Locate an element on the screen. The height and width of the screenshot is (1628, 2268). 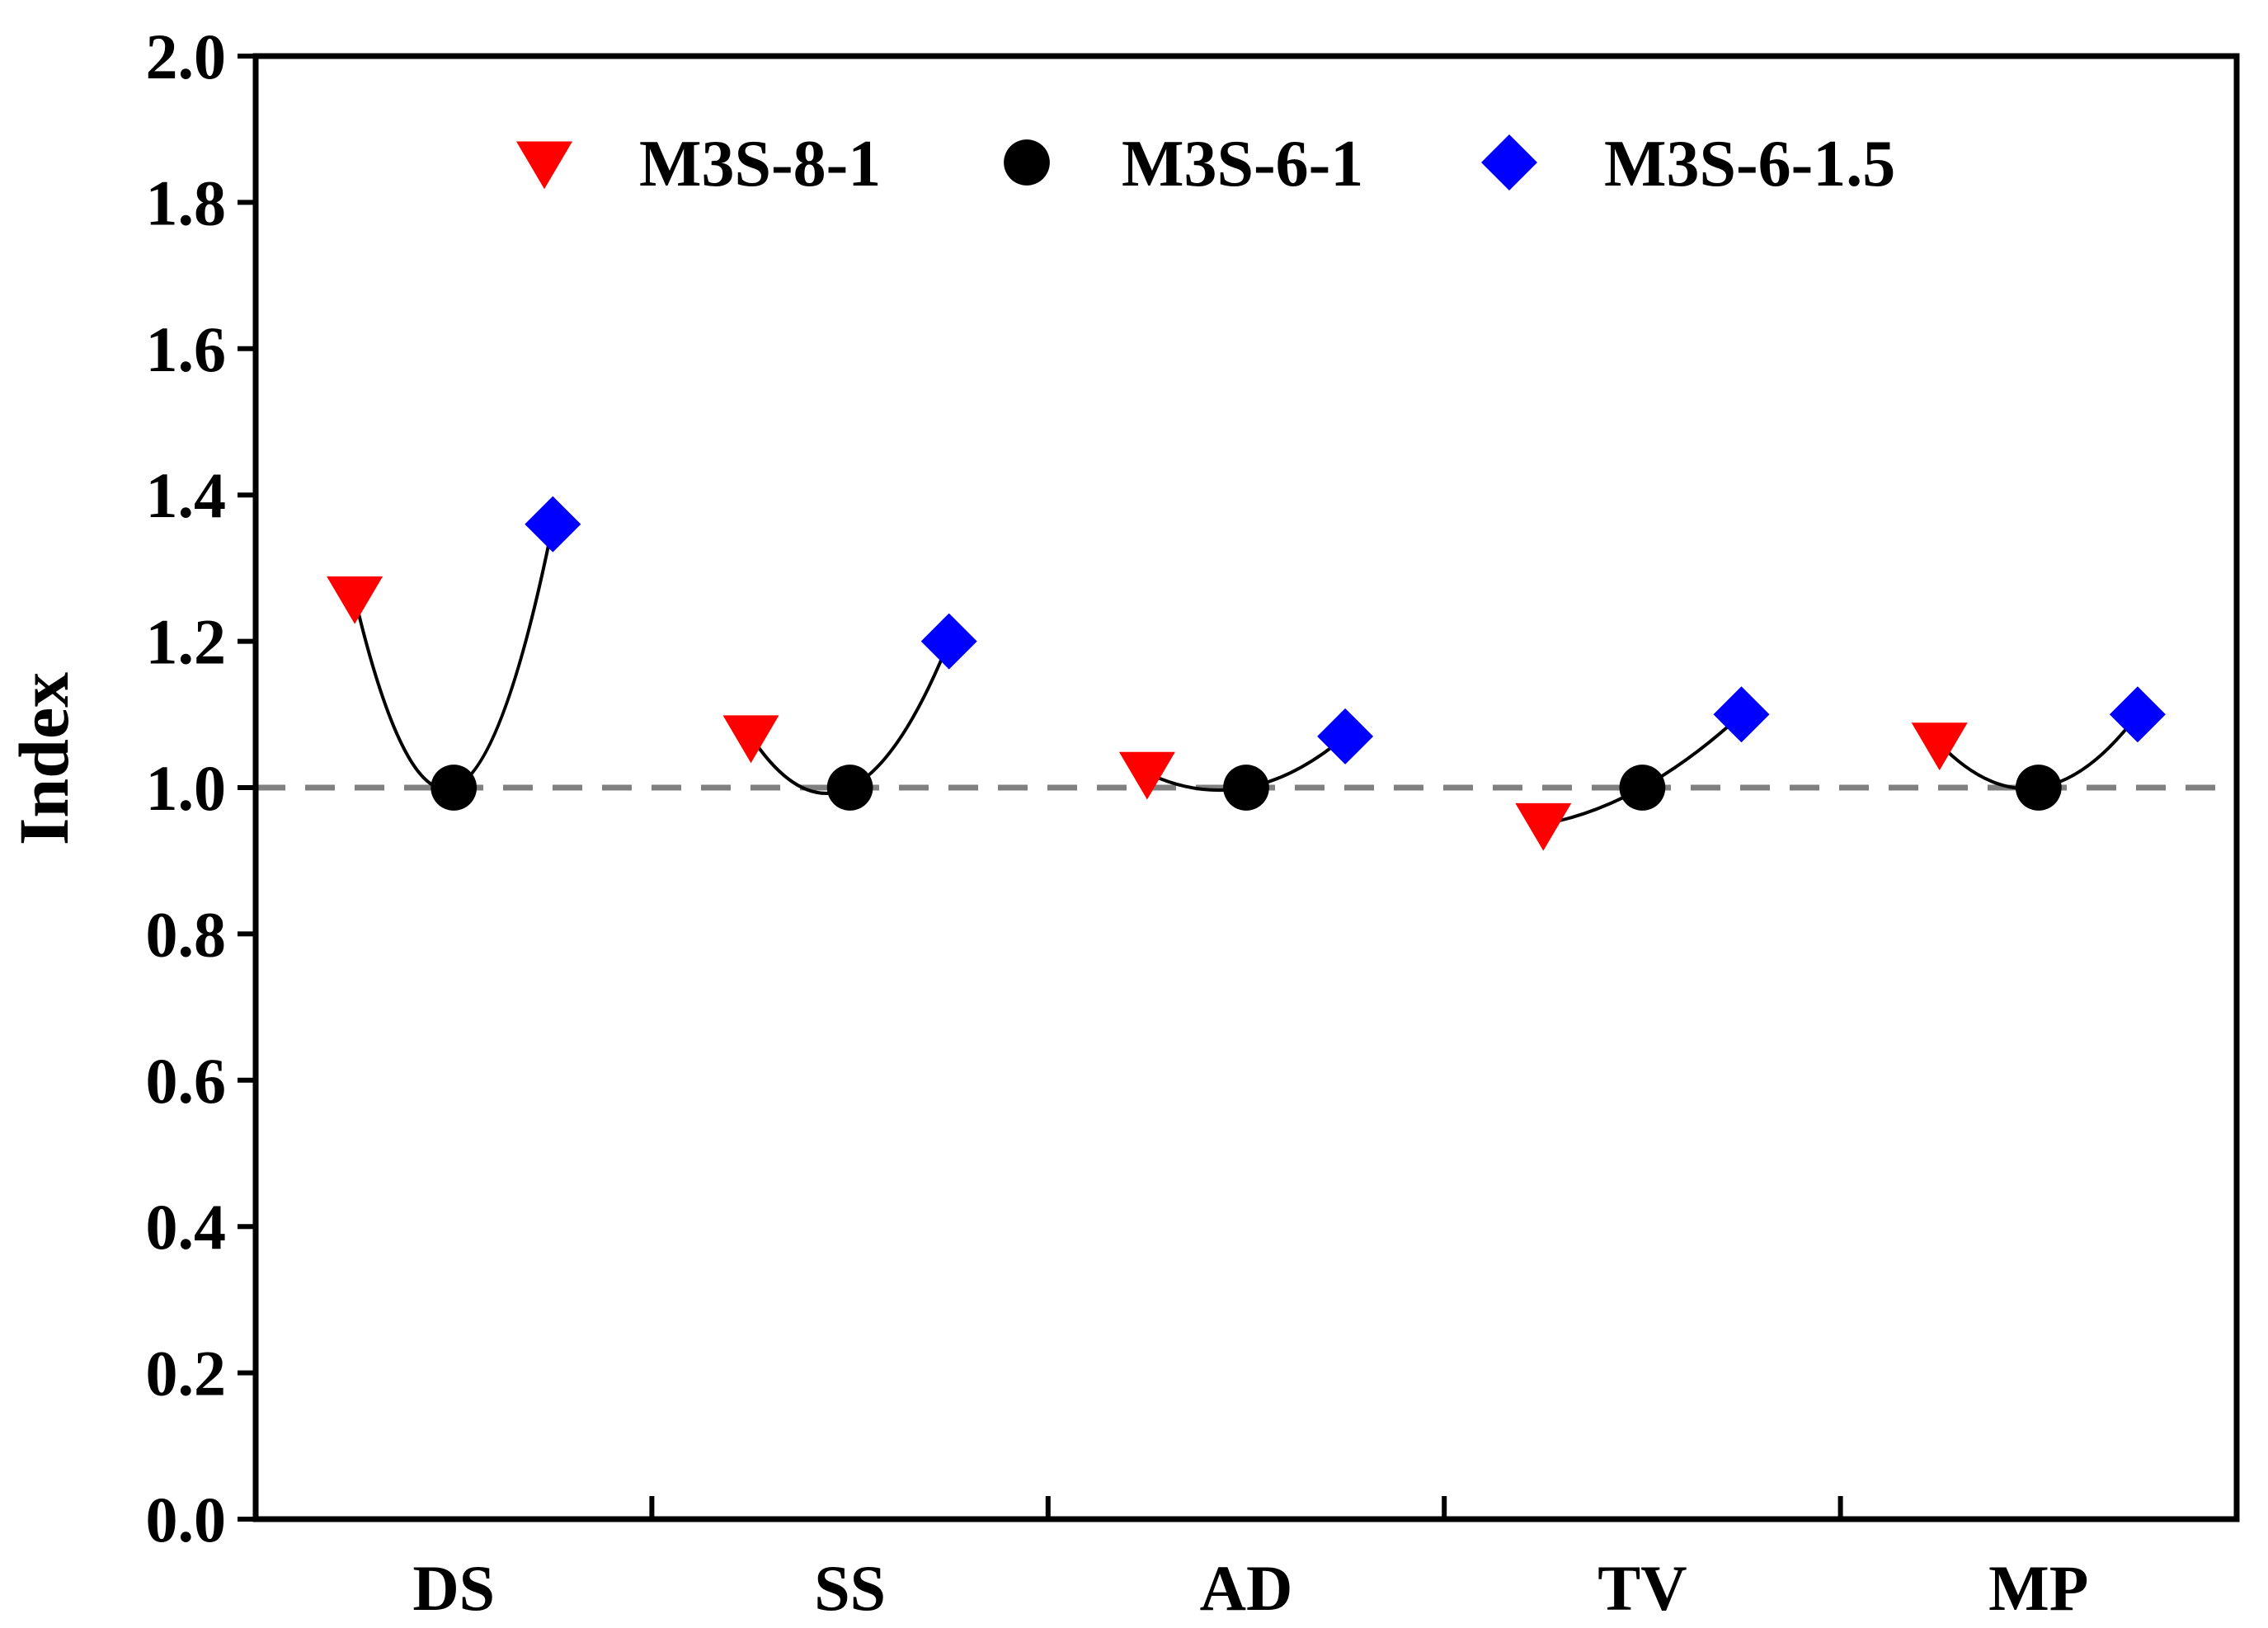
point-m3s-8-1-ss is located at coordinates (750, 739).